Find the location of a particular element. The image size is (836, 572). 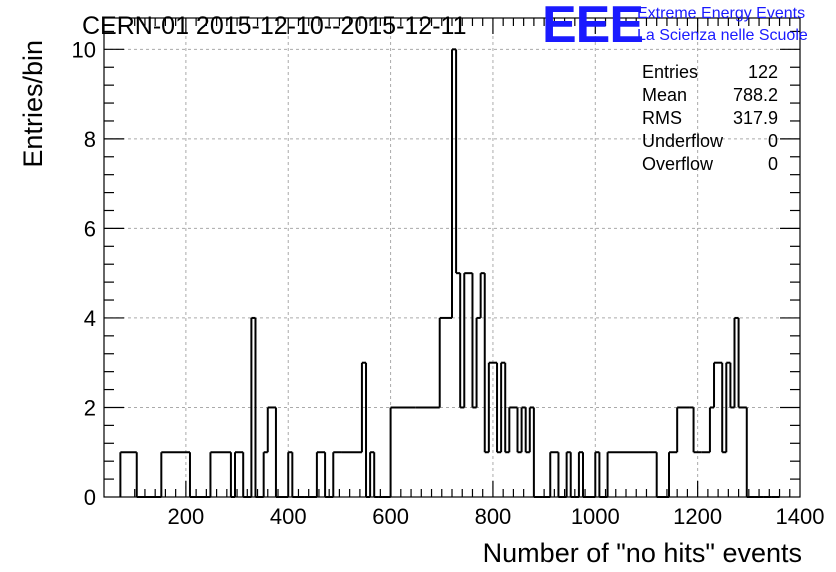

eee-logo-mark: EEE is located at coordinates (592, 27).